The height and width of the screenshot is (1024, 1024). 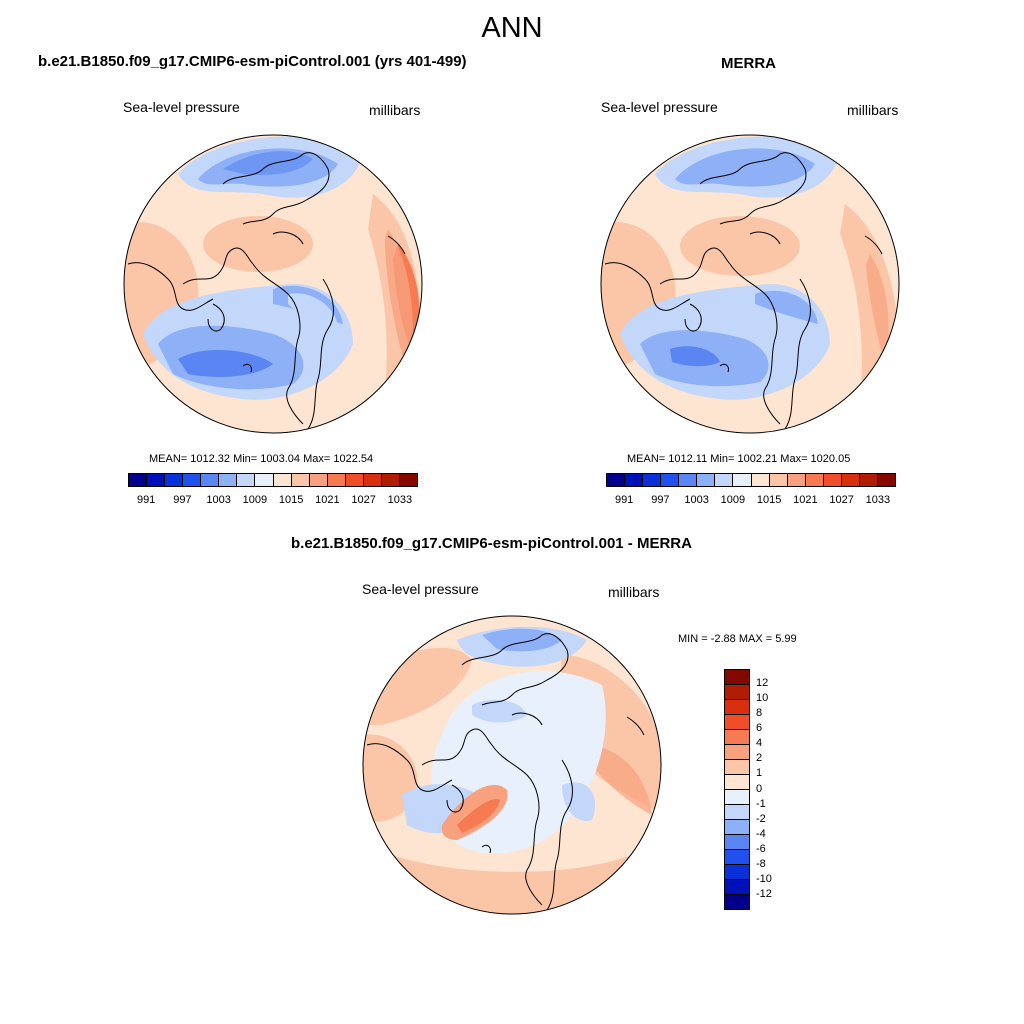 I want to click on colorbar-tick-label: 12, so click(x=762, y=683).